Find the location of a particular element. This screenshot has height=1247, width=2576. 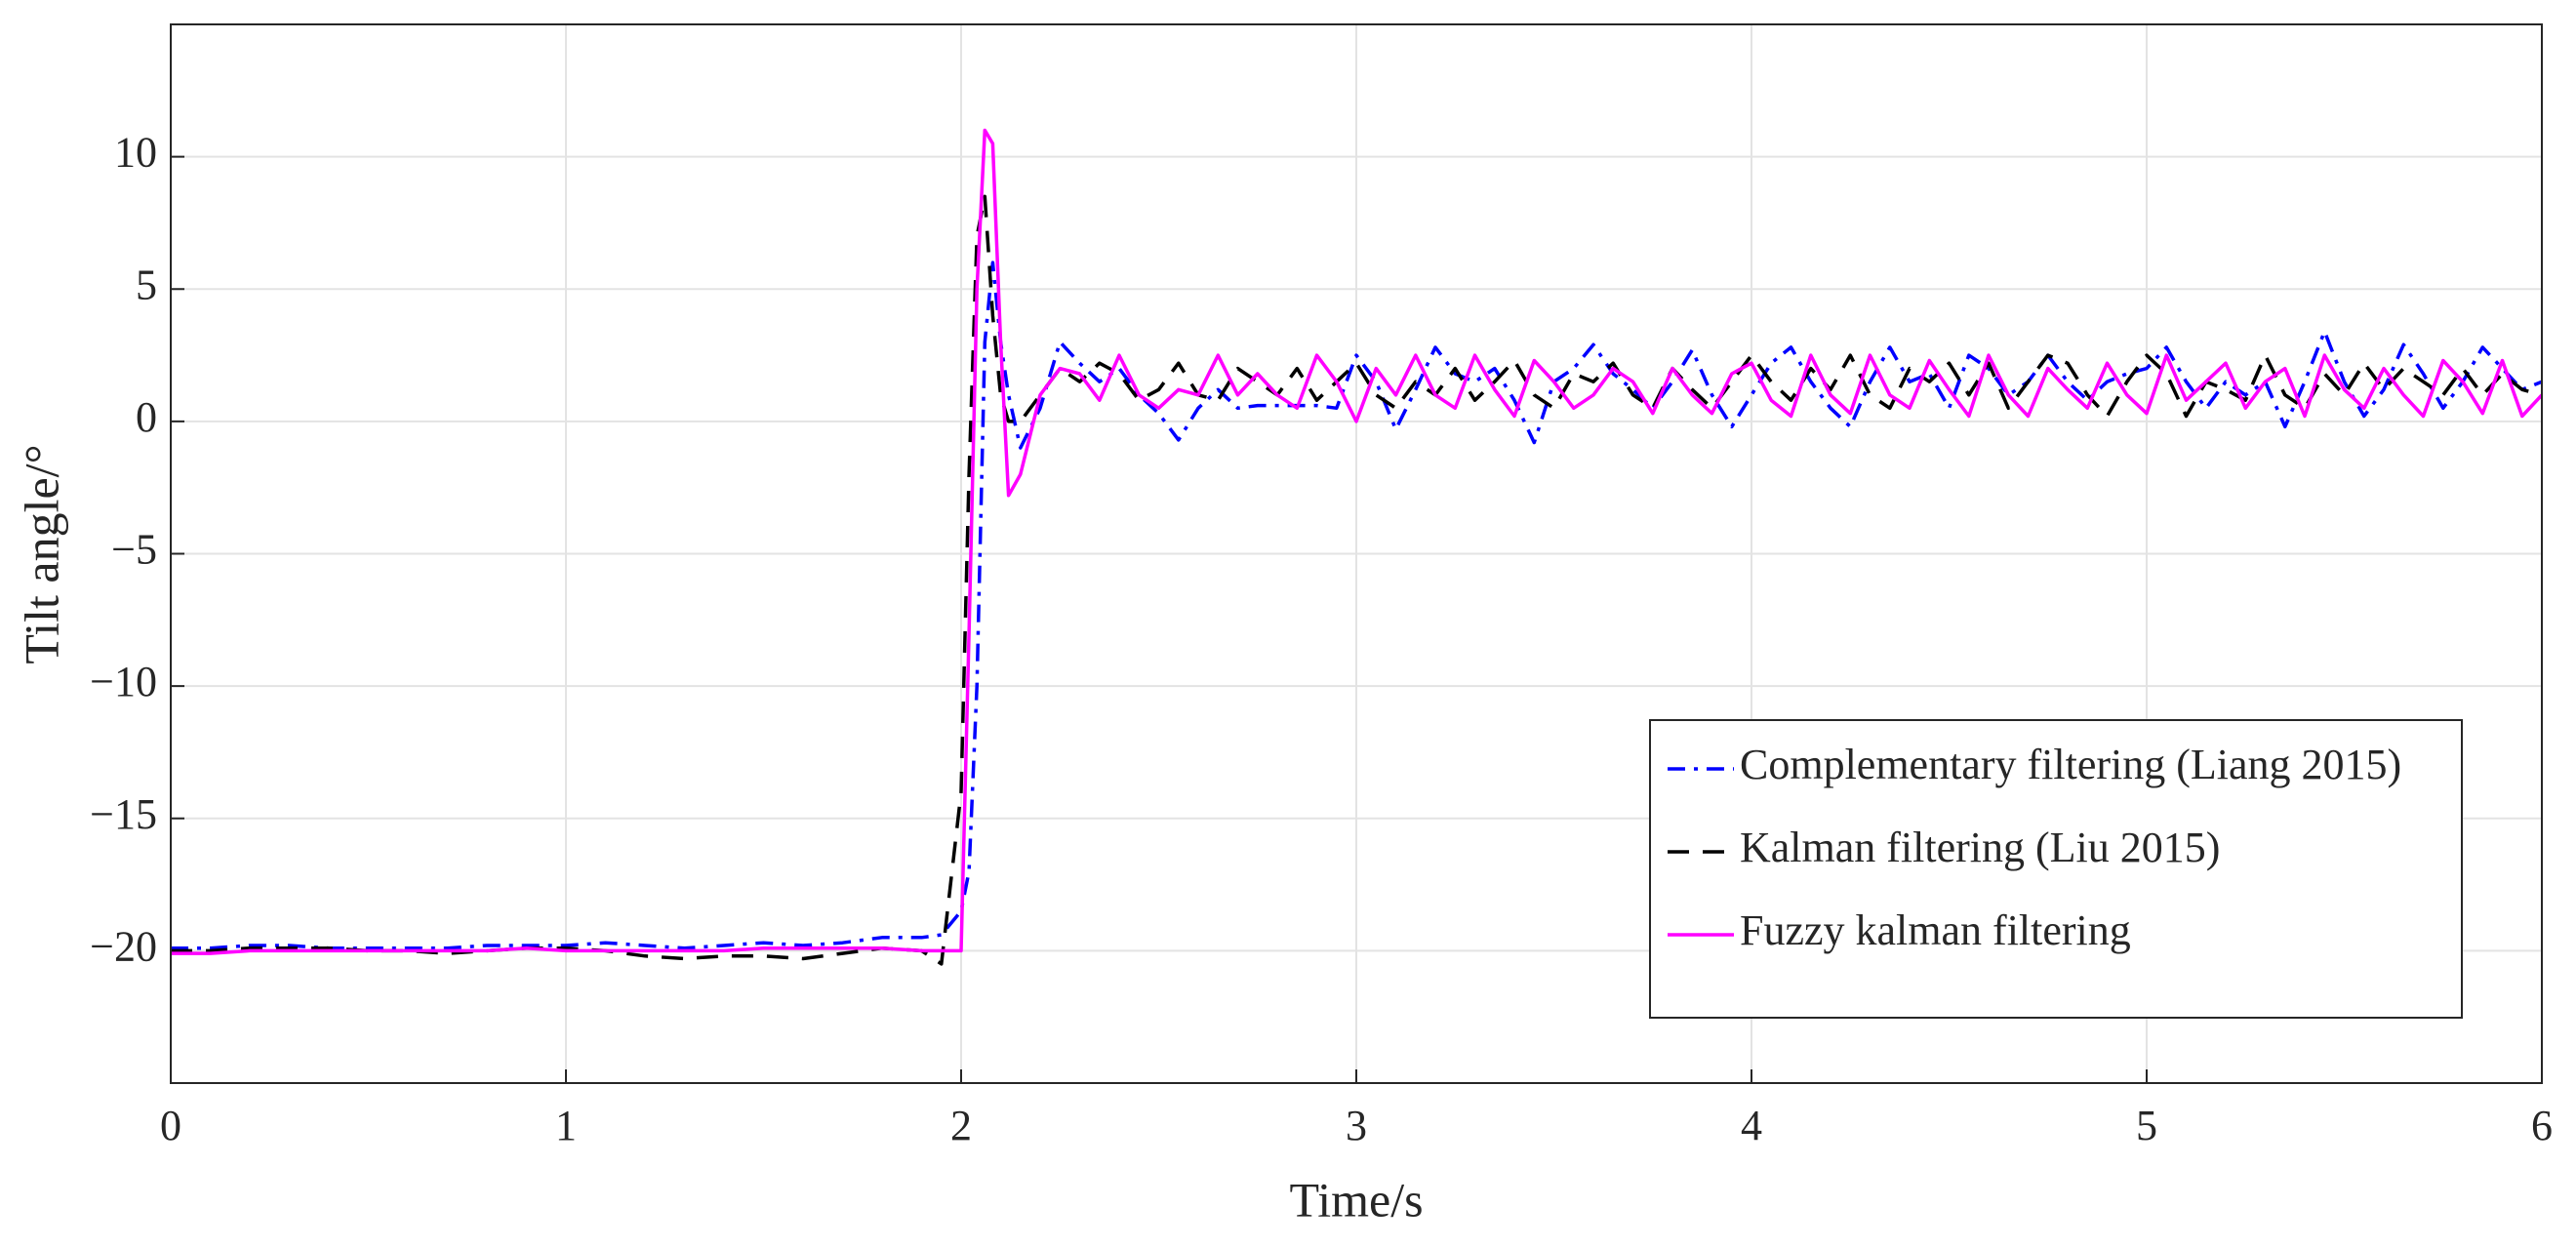

y-tick-label: −20 is located at coordinates (123, 946).